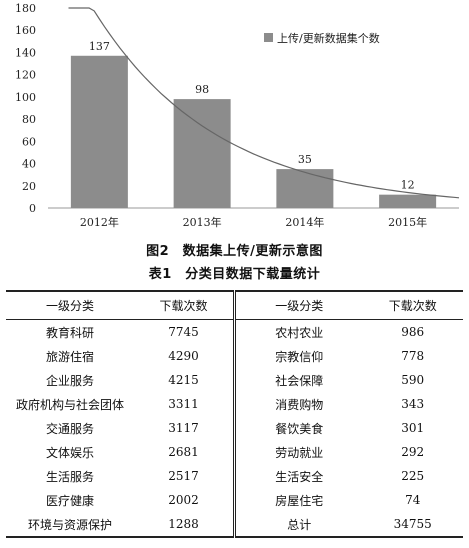 This screenshot has height=548, width=469. What do you see at coordinates (304, 222) in the screenshot?
I see `x-tick-label: 2014年` at bounding box center [304, 222].